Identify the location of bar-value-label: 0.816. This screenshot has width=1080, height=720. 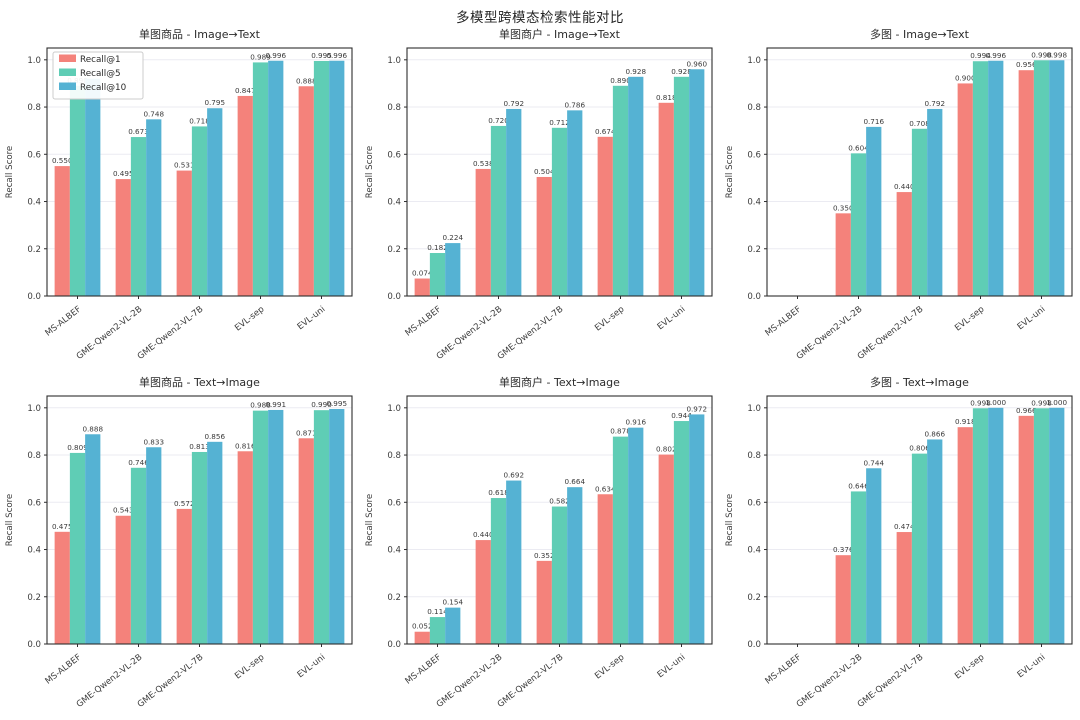
(245, 445).